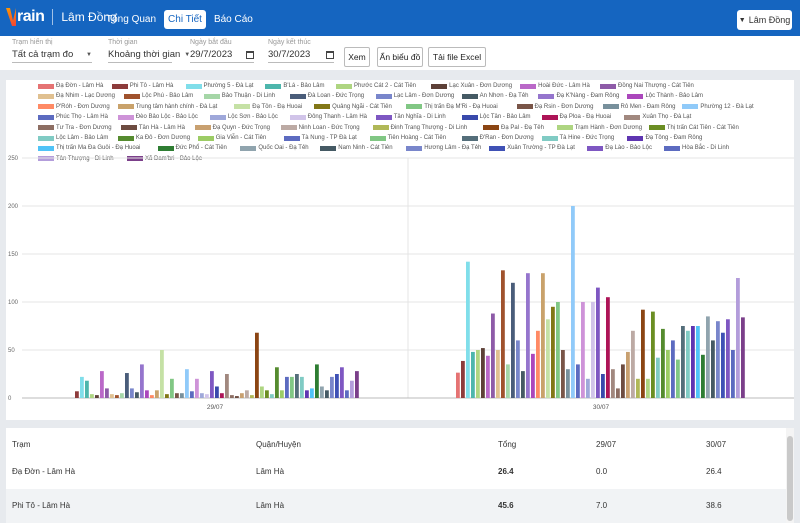 This screenshot has width=800, height=523. What do you see at coordinates (608, 127) in the screenshot?
I see `legend-label: Trạm Hành - Đơn Dương` at bounding box center [608, 127].